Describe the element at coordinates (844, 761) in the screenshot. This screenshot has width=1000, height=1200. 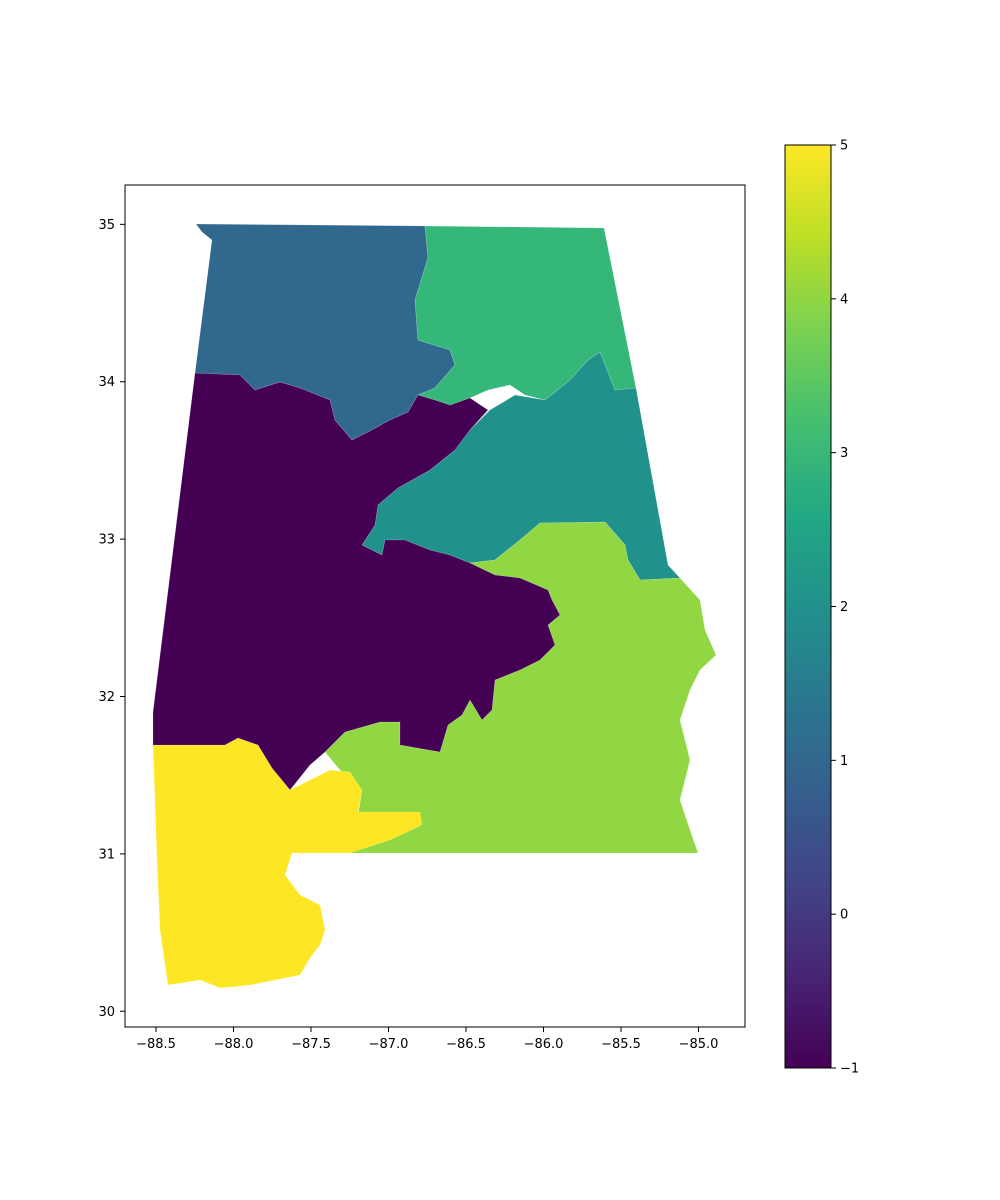
I see `colorbar-tick-label: 1` at that location.